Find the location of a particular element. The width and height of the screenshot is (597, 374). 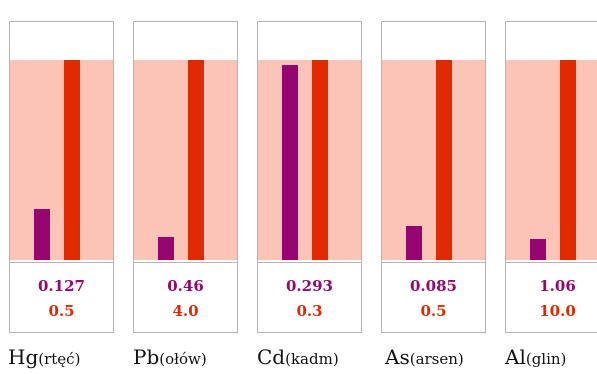

bar-limit-al is located at coordinates (568, 160).